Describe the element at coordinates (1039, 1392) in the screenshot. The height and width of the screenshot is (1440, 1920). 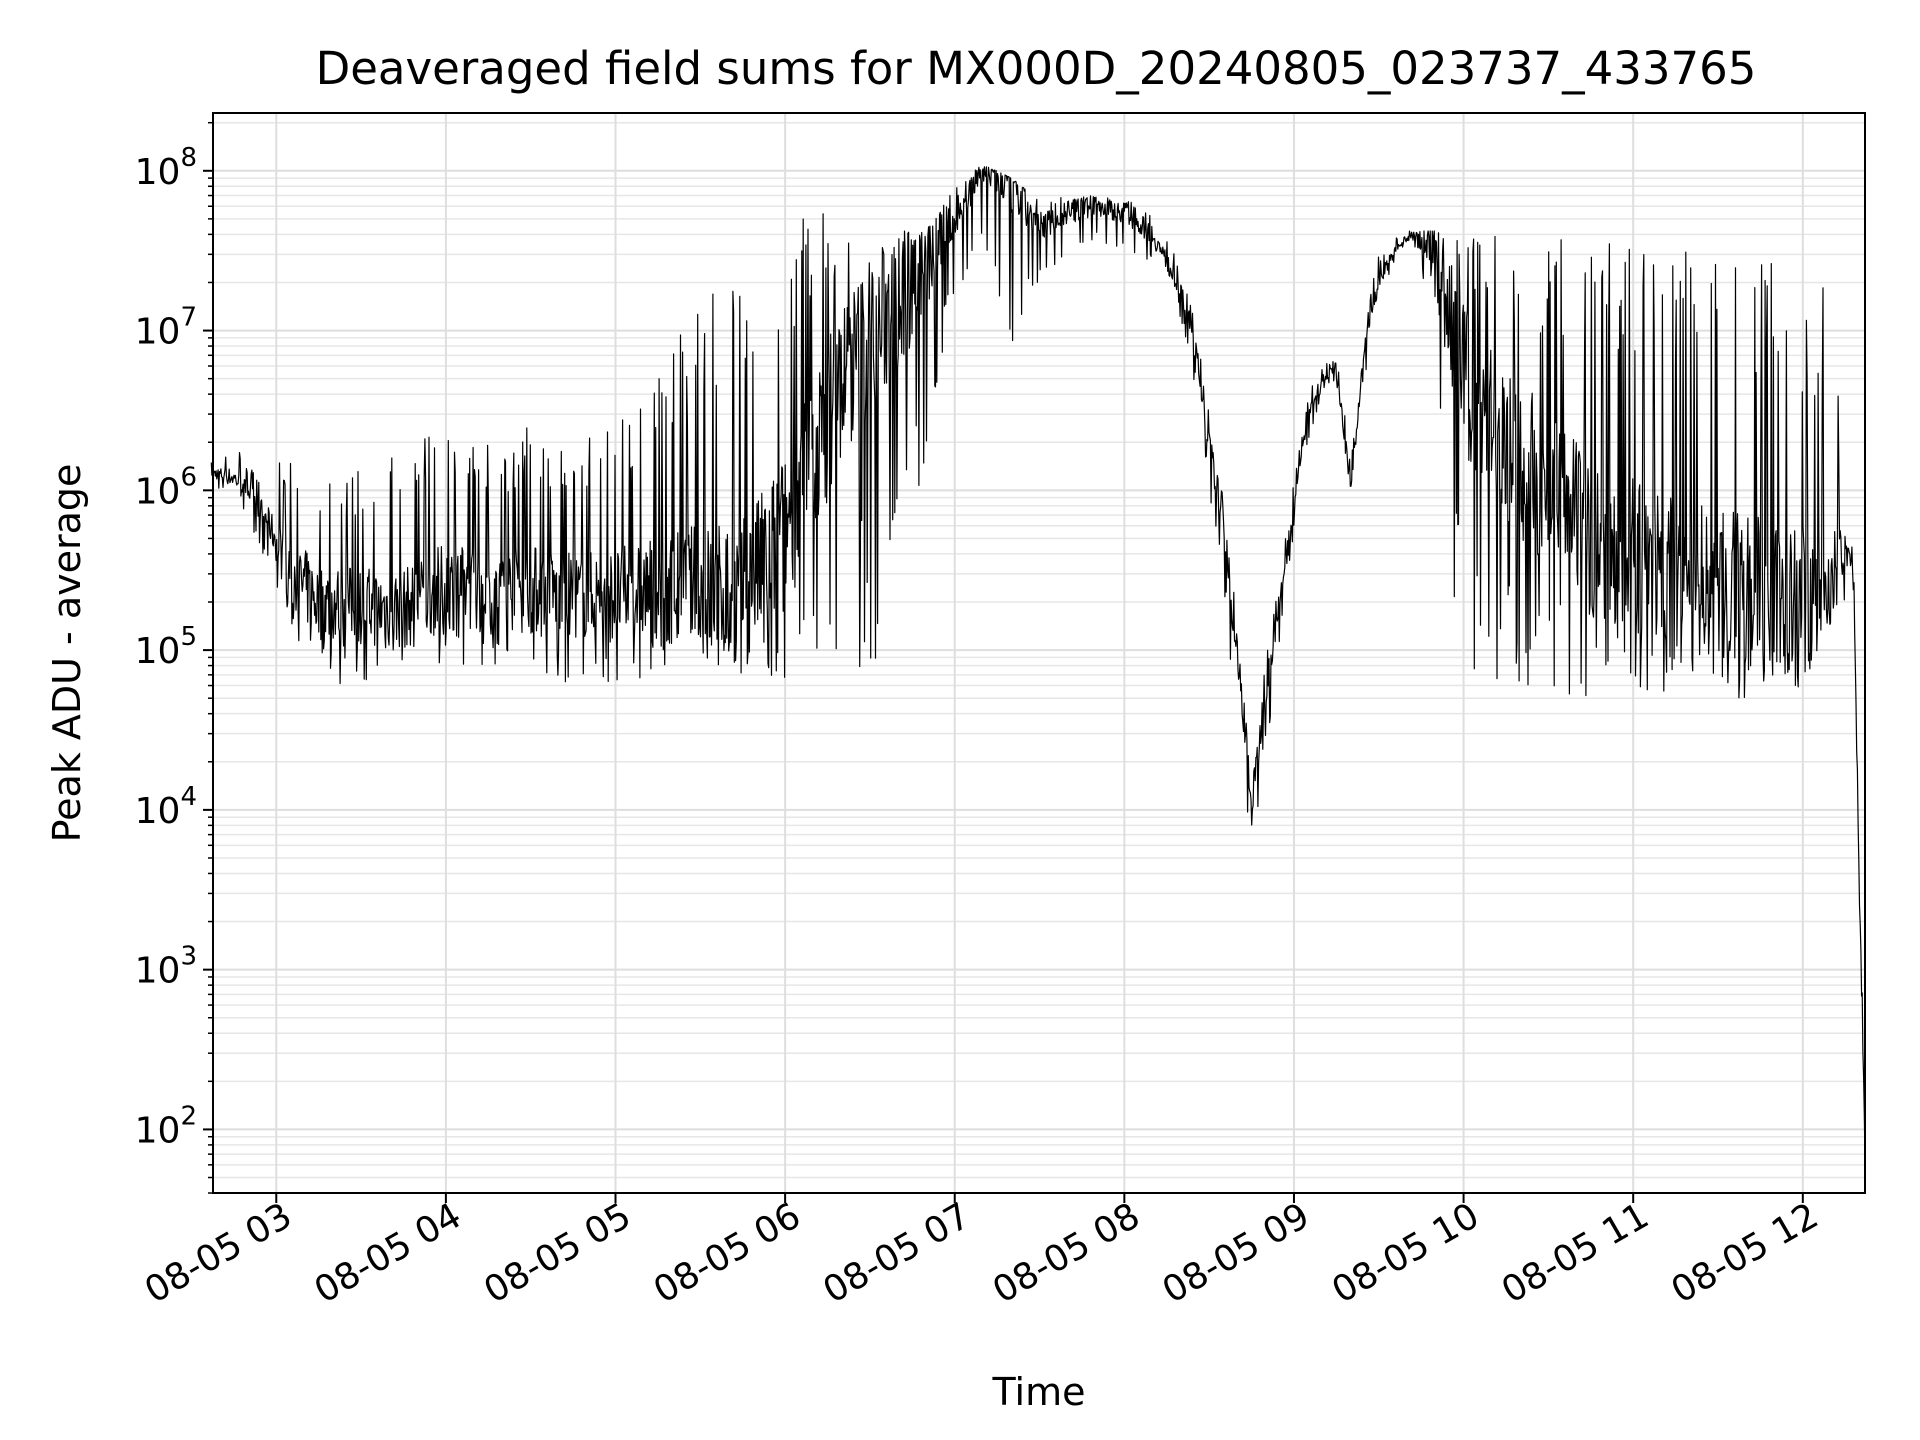
I see `x-axis-label: Time` at that location.